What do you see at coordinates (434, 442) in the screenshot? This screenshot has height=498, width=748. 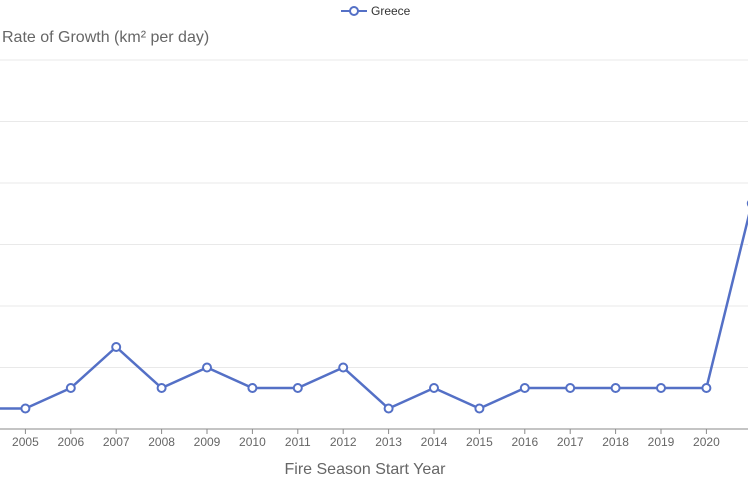 I see `x-tick-label: 2014` at bounding box center [434, 442].